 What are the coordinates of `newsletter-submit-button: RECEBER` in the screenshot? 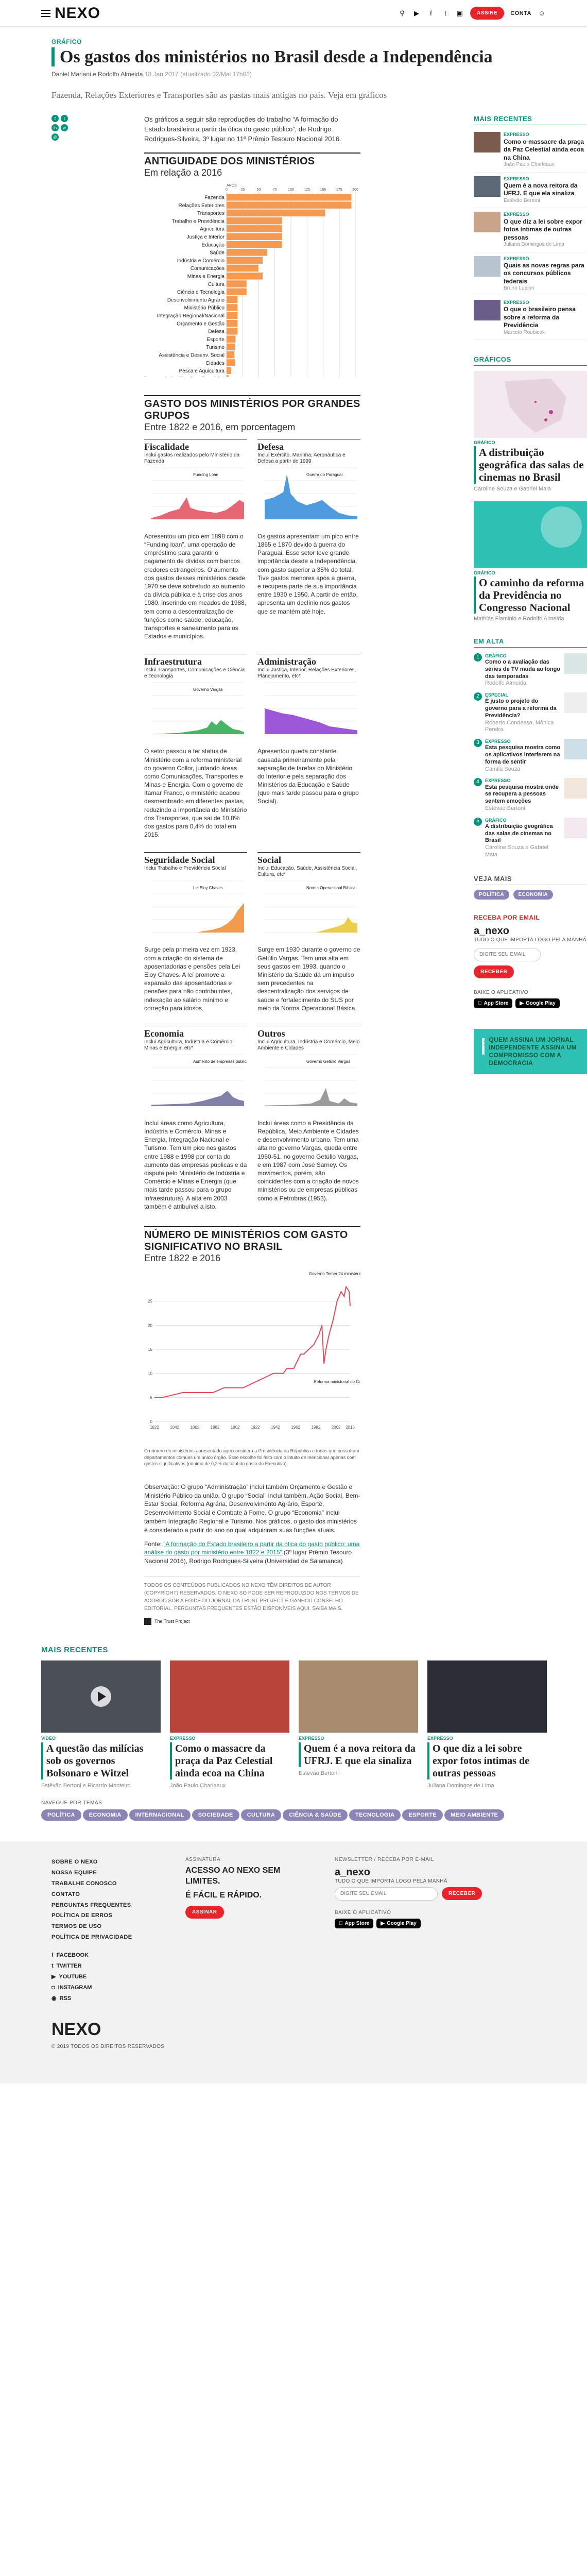 It's located at (494, 971).